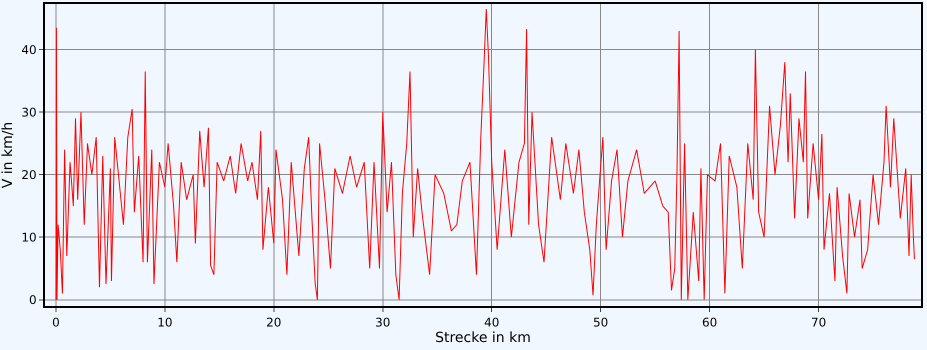  Describe the element at coordinates (600, 322) in the screenshot. I see `x-tick-label: 50` at that location.